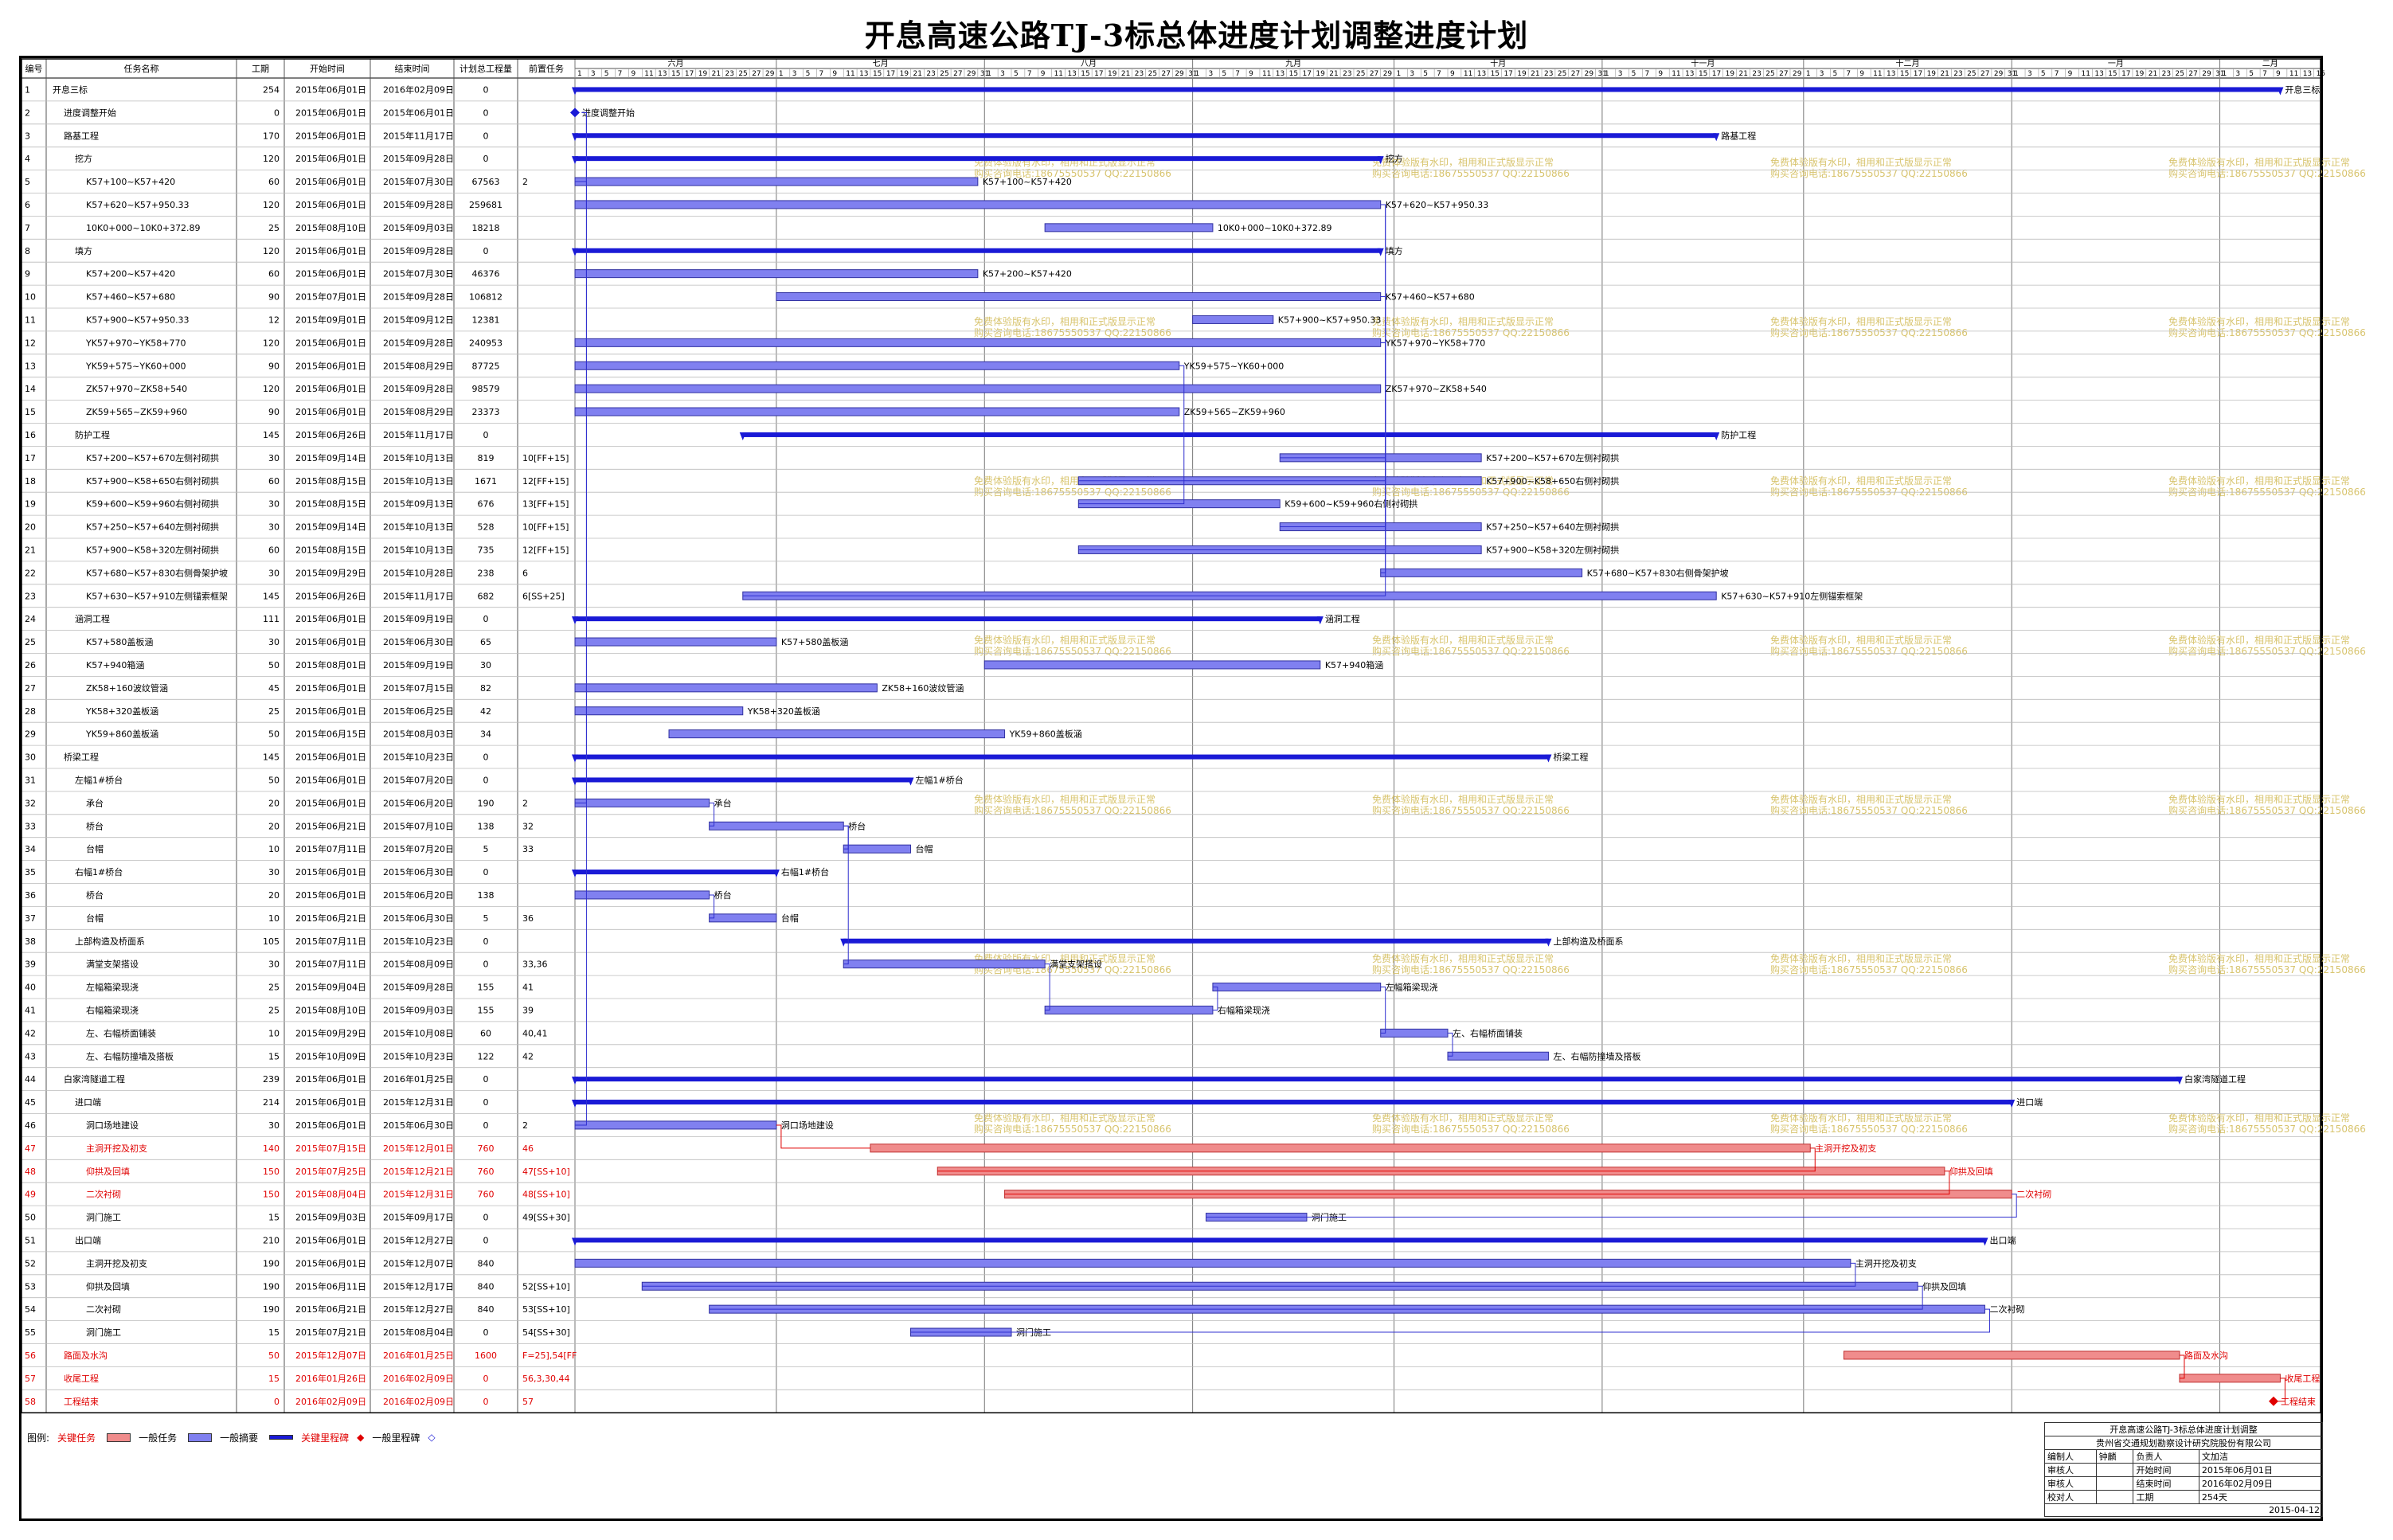  Describe the element at coordinates (486, 895) in the screenshot. I see `task-qty: 138` at that location.